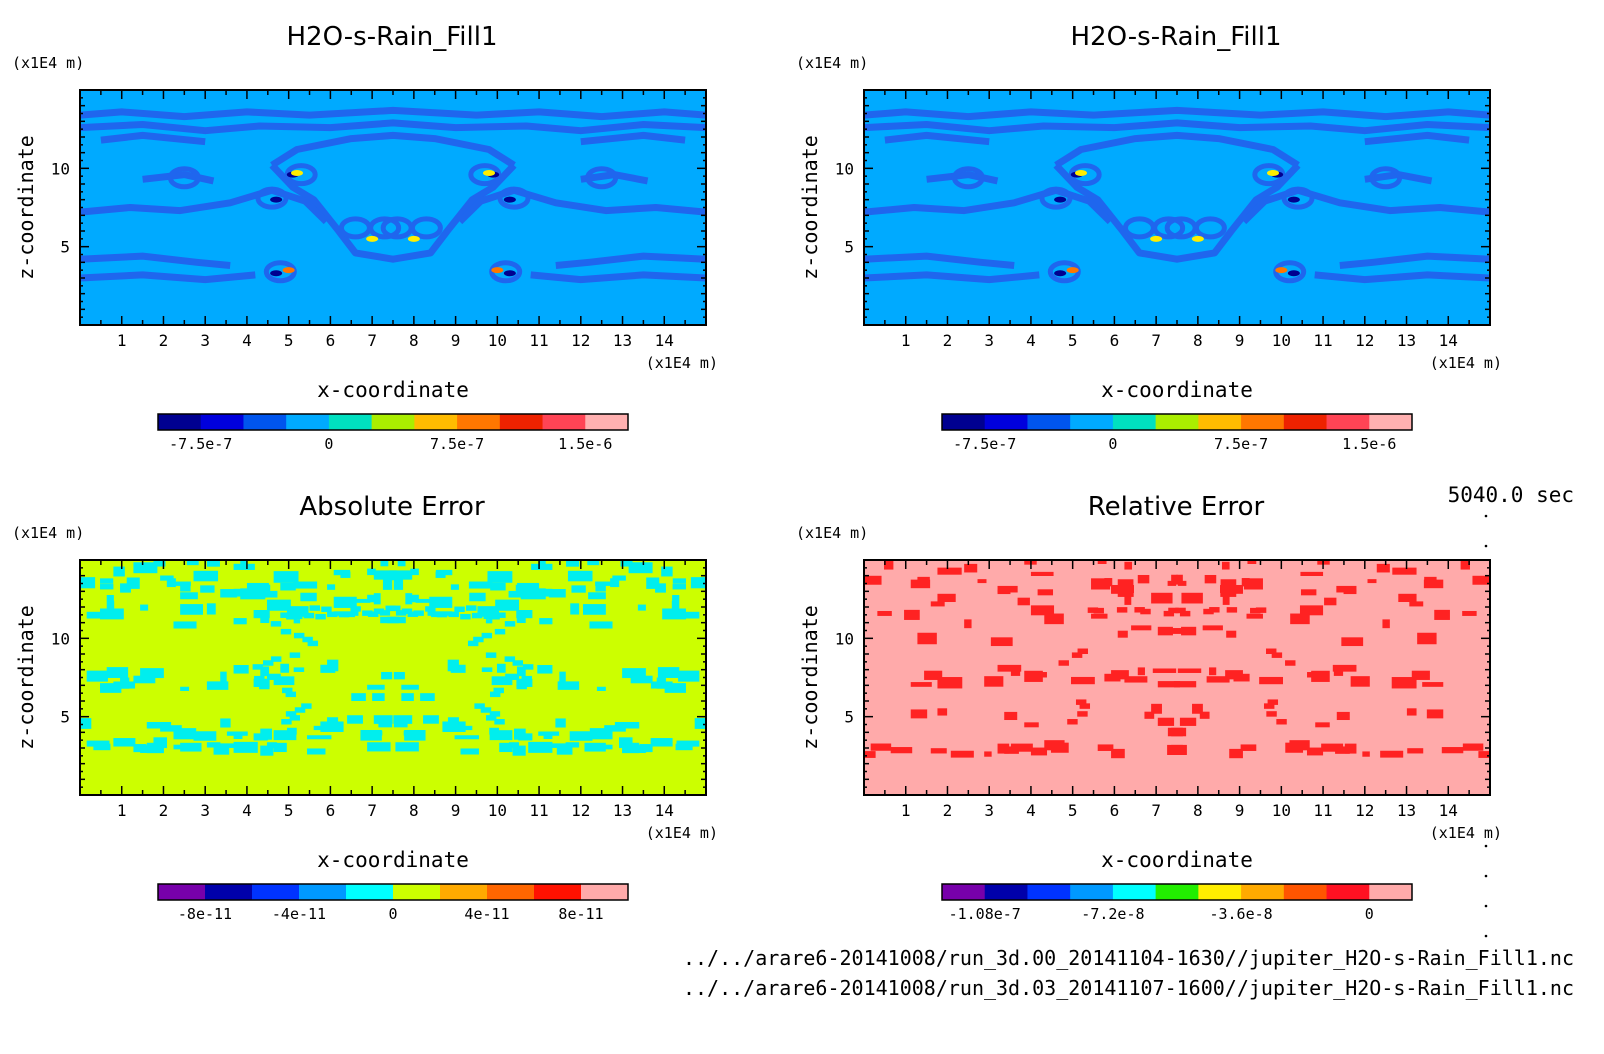  Describe the element at coordinates (65, 247) in the screenshot. I see `y-tick-label: 5` at that location.